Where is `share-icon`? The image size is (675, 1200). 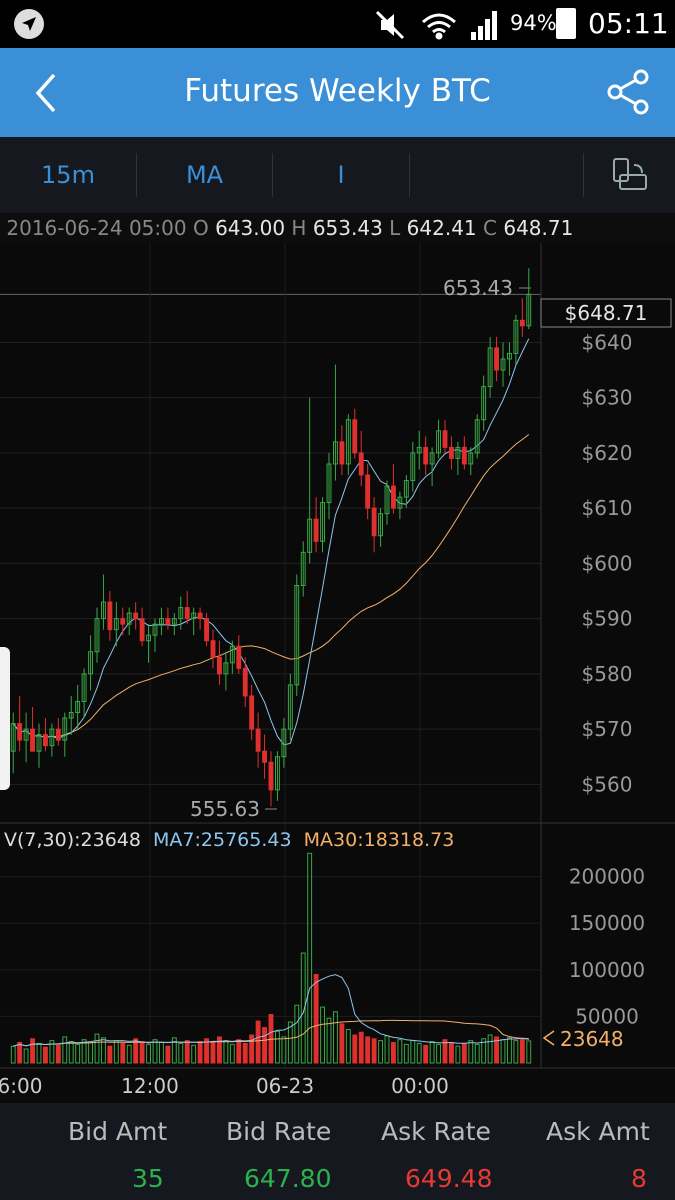 share-icon is located at coordinates (629, 92).